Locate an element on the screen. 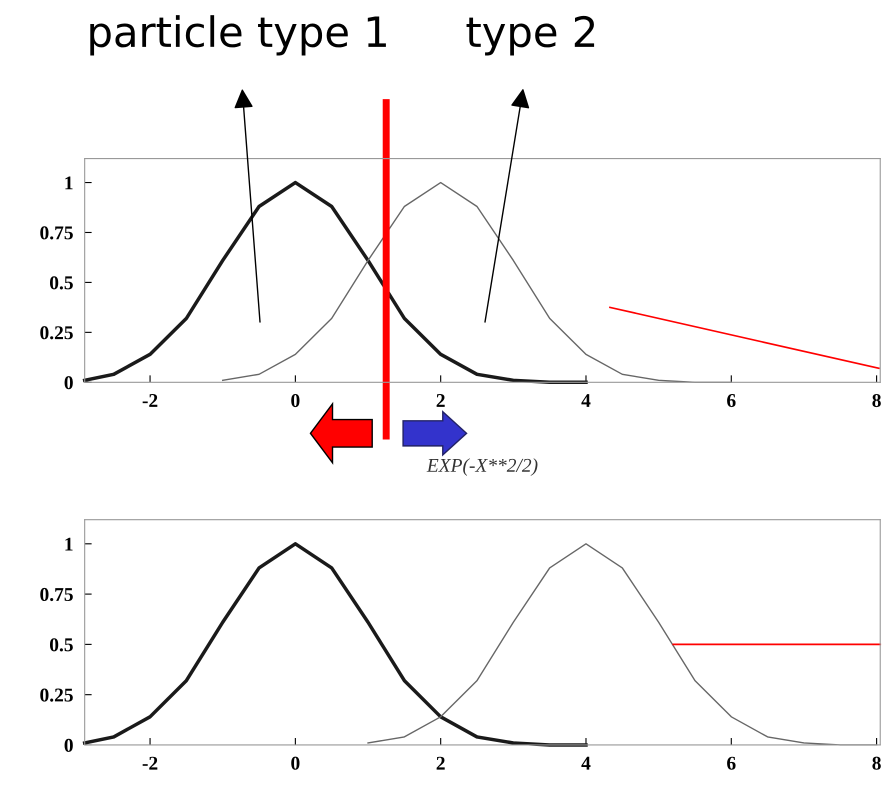  text: particle type 1 is located at coordinates (238, 35).